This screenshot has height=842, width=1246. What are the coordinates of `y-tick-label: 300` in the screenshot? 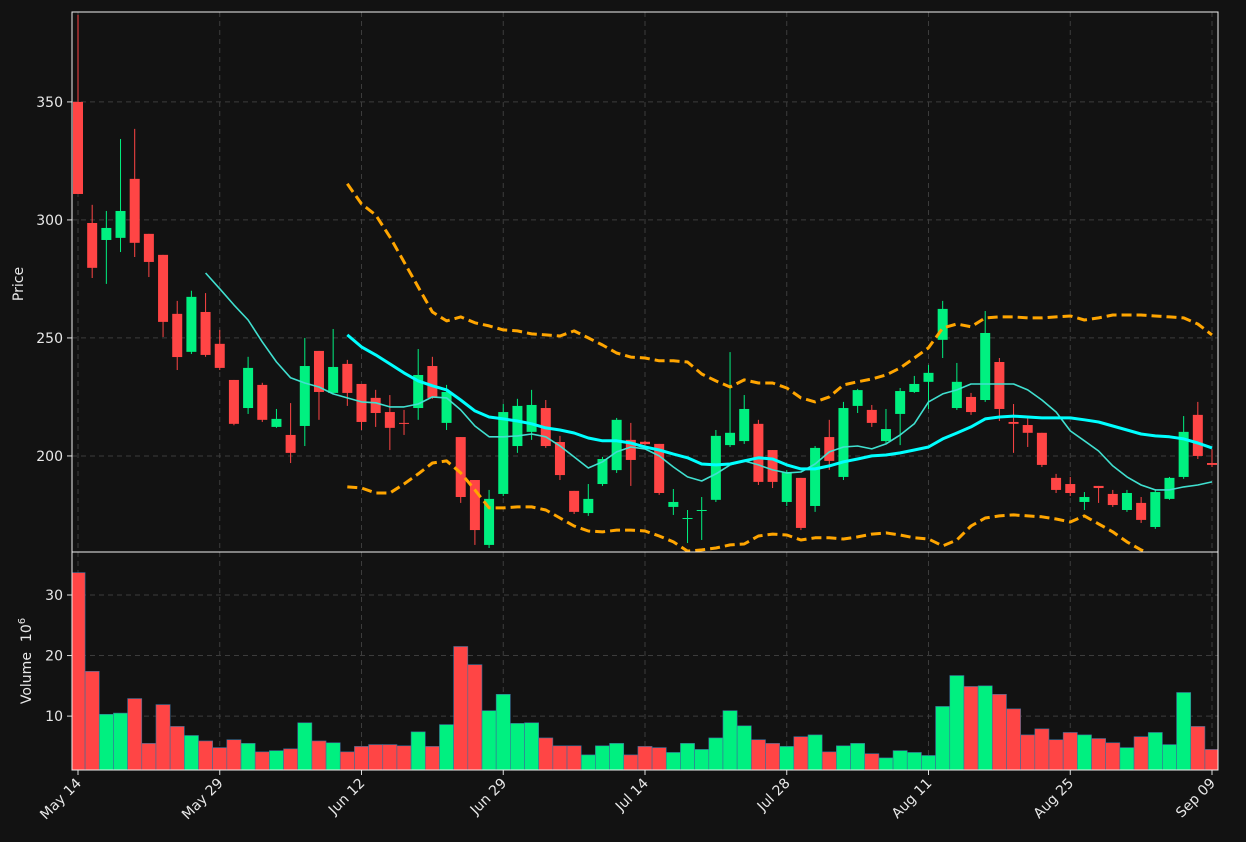 It's located at (49, 221).